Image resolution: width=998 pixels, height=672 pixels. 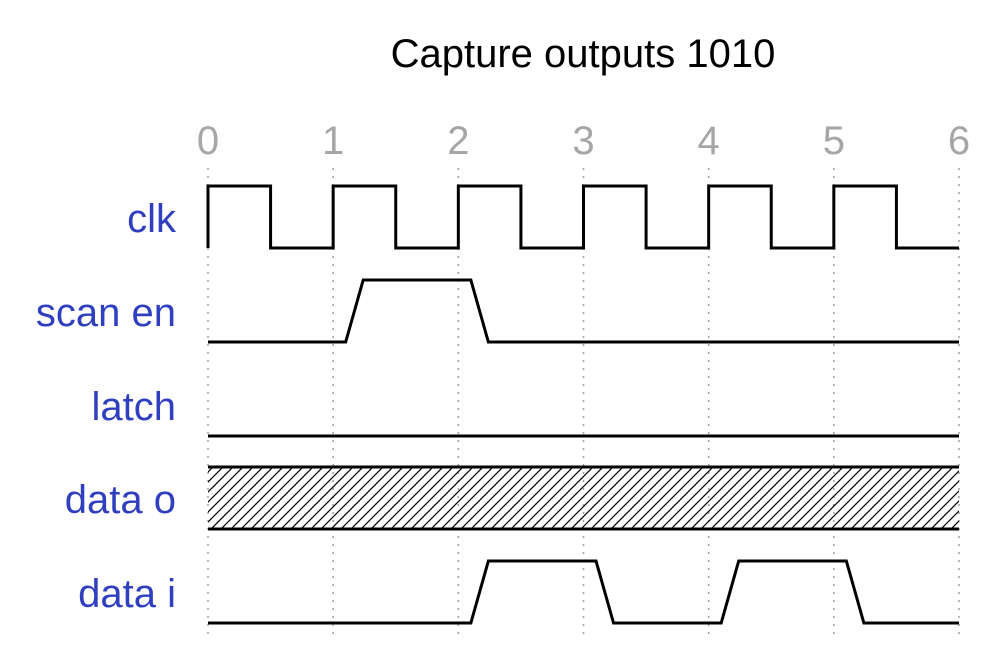 I want to click on signal-label: data o, so click(x=120, y=500).